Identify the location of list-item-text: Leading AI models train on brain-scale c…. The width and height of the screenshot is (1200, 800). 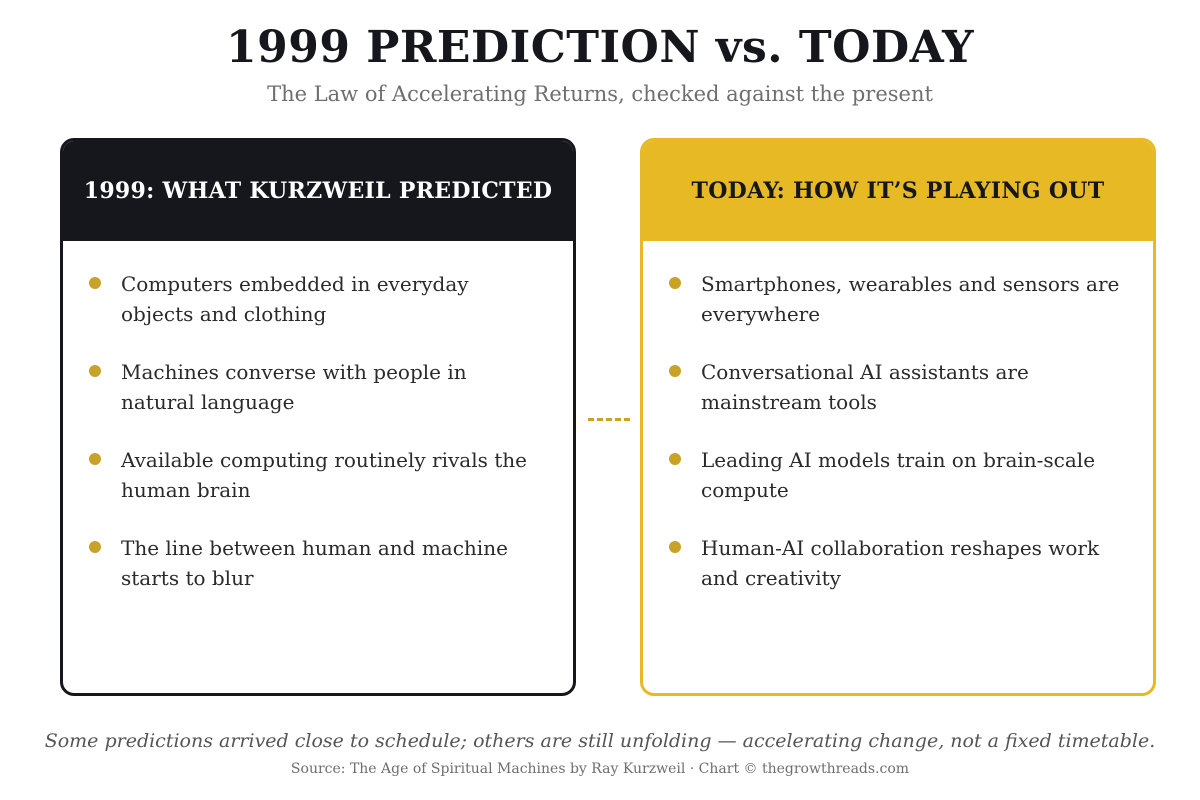
(898, 475).